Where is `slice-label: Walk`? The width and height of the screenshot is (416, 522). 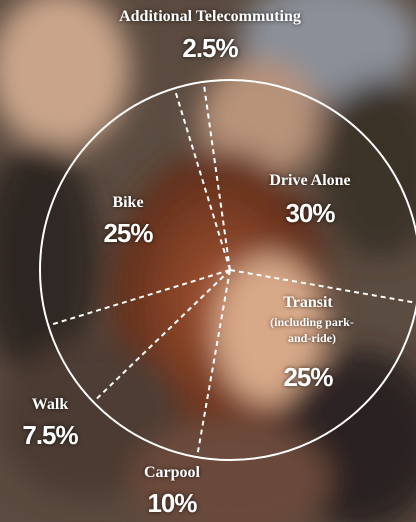 slice-label: Walk is located at coordinates (50, 404).